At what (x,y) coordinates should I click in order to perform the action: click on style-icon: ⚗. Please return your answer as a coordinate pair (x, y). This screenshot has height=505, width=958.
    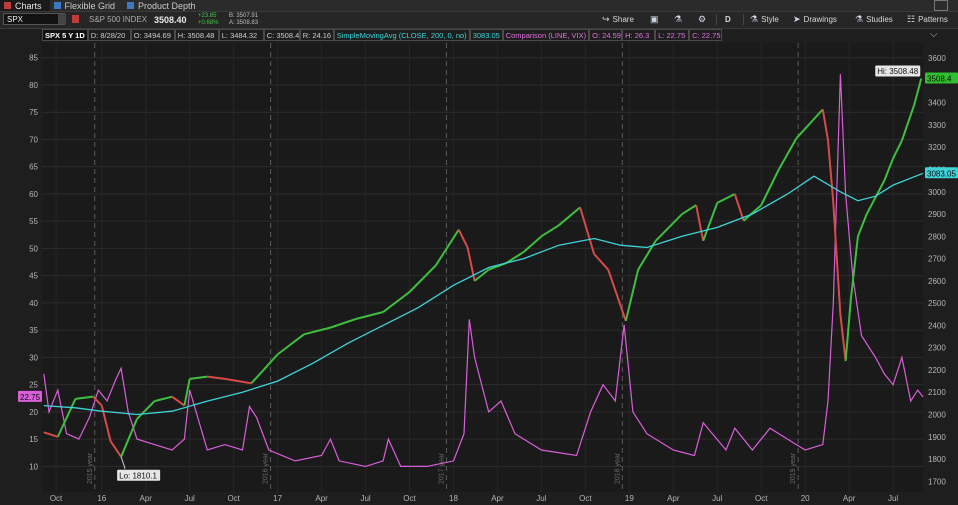
    Looking at the image, I should click on (754, 19).